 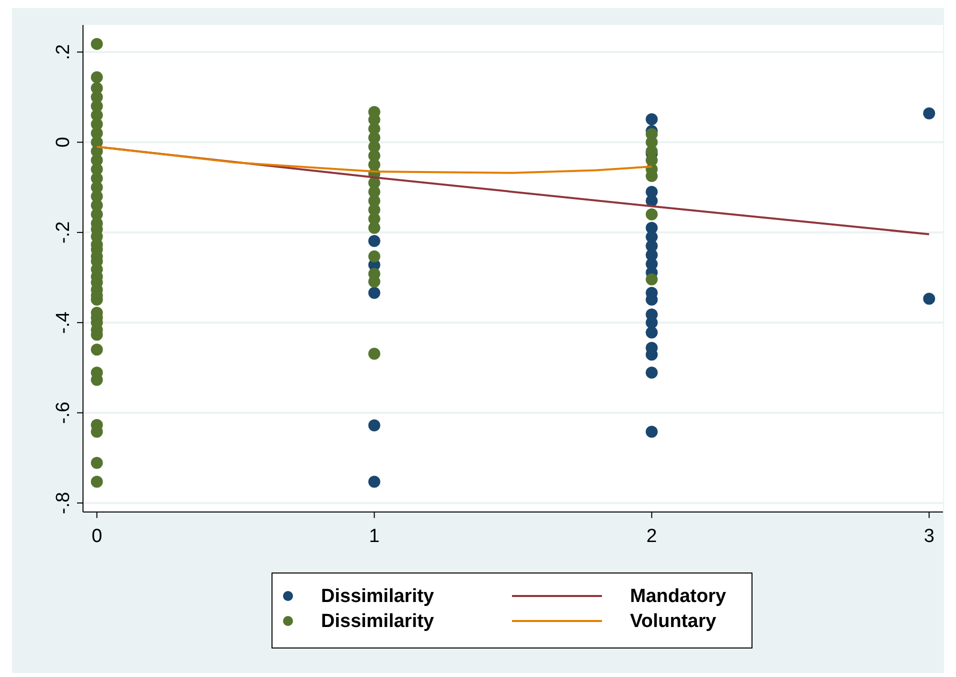 I want to click on x-tick-label: 0, so click(x=97, y=536).